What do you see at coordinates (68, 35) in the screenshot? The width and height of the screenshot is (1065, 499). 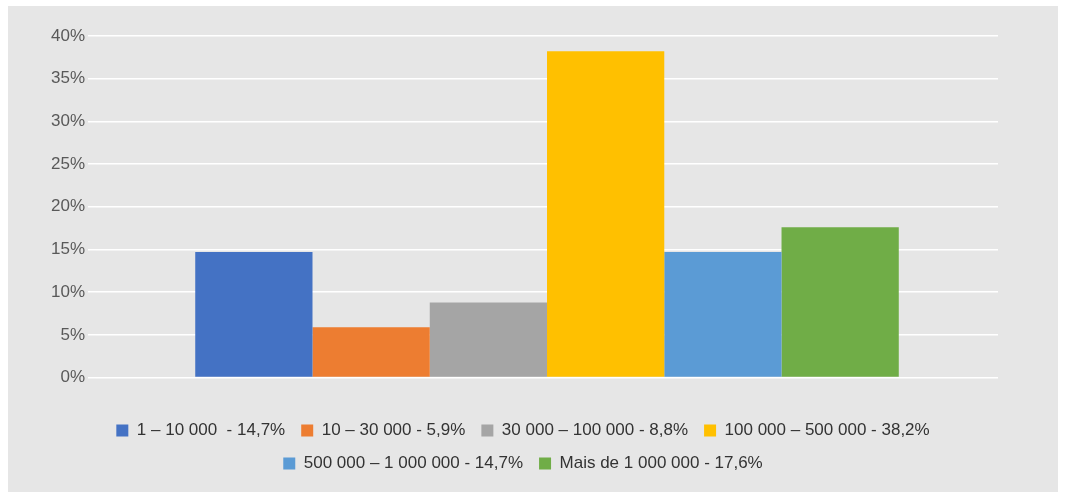 I see `y-tick-label: 40%` at bounding box center [68, 35].